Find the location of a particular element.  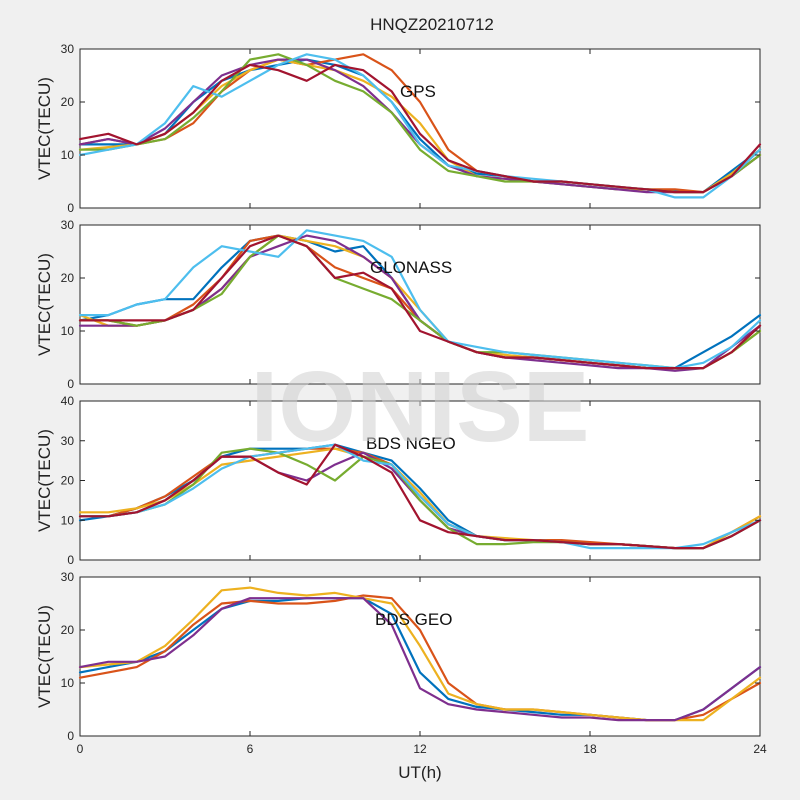

x-tick-label: 12 is located at coordinates (420, 749).